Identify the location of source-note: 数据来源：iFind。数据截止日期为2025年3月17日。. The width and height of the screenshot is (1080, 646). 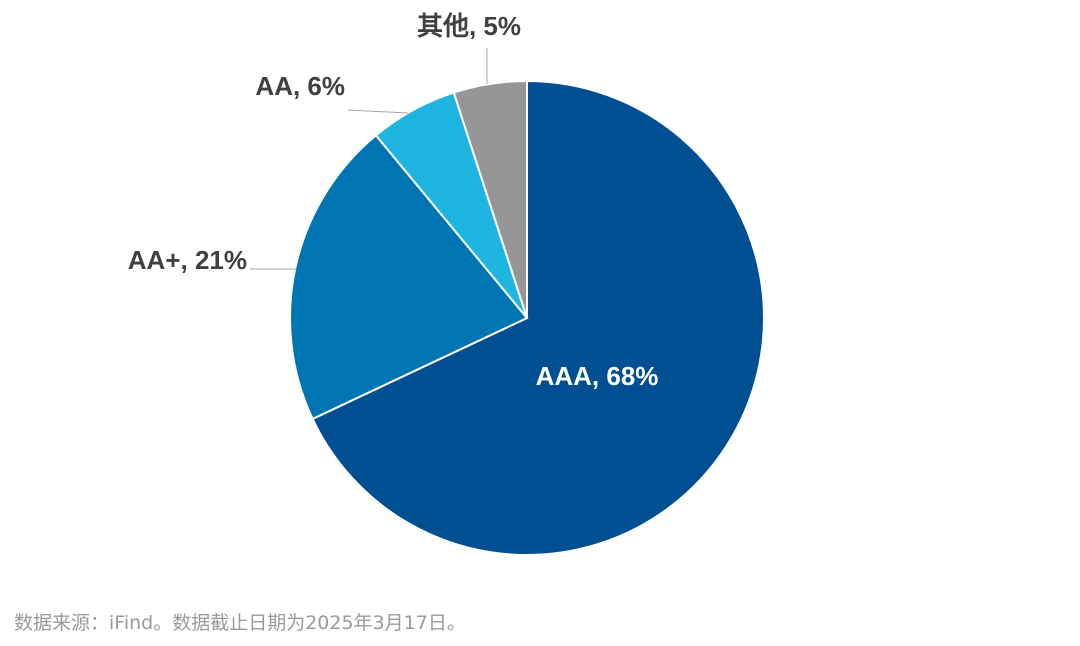
(240, 623).